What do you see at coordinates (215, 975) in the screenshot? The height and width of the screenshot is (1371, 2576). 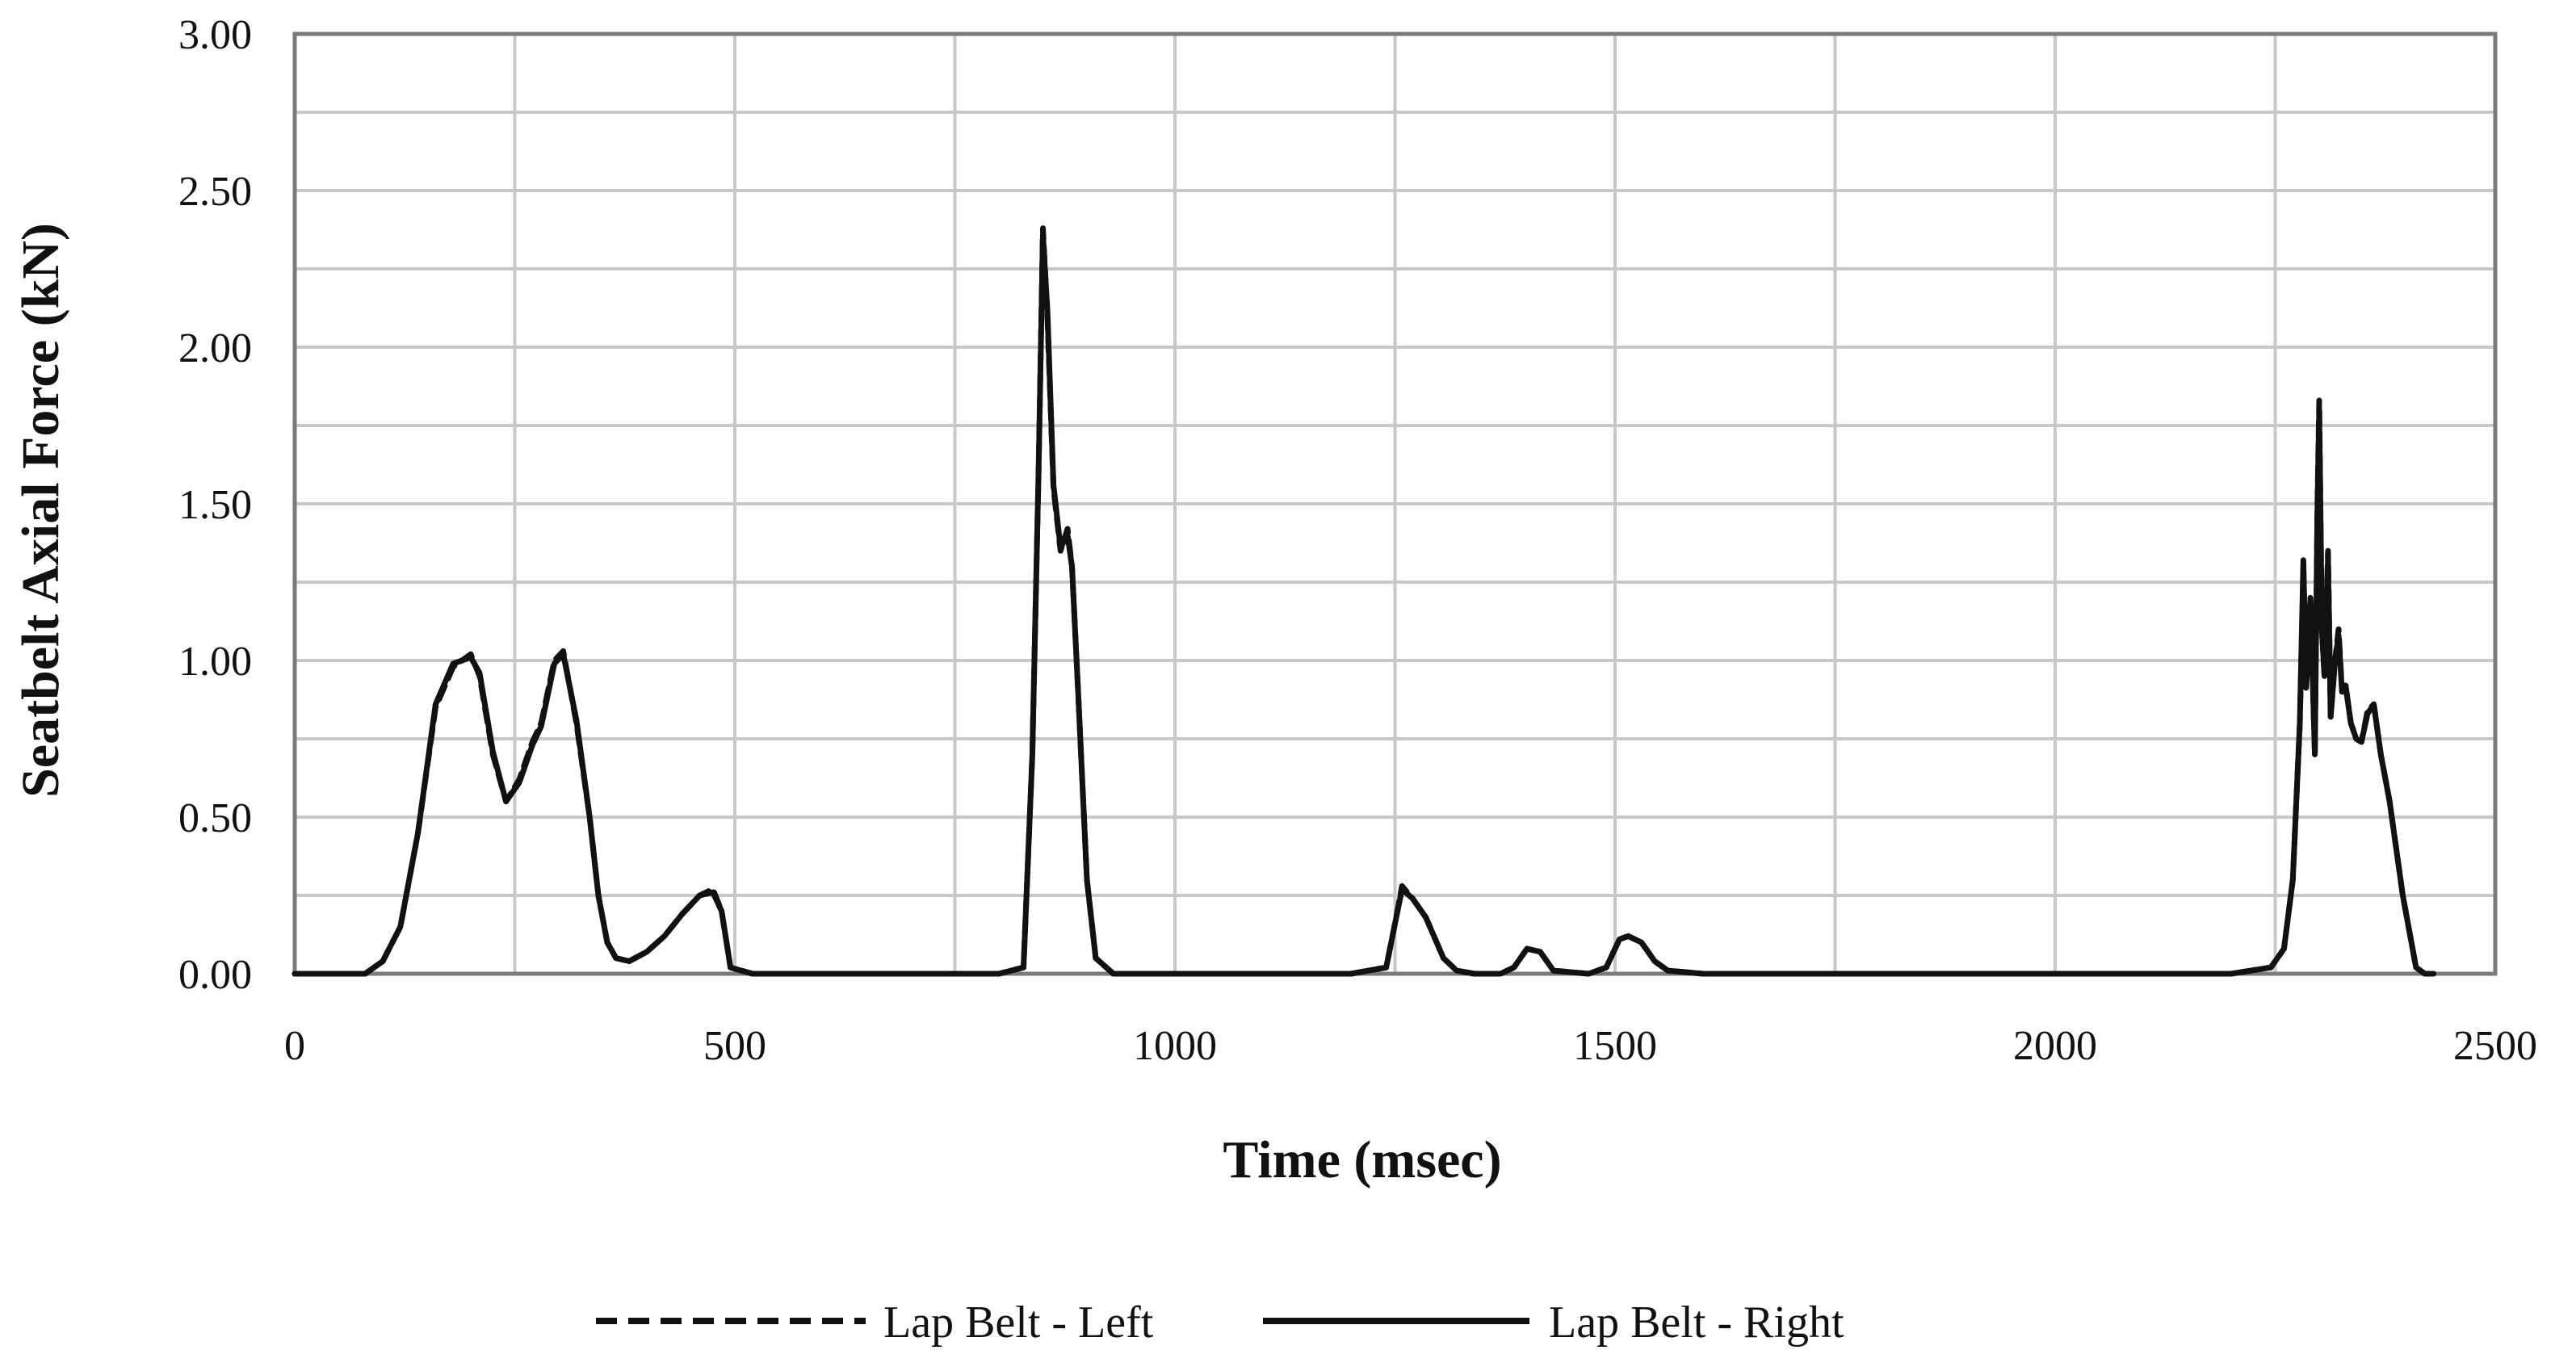 I see `y-tick-label: 0.00` at bounding box center [215, 975].